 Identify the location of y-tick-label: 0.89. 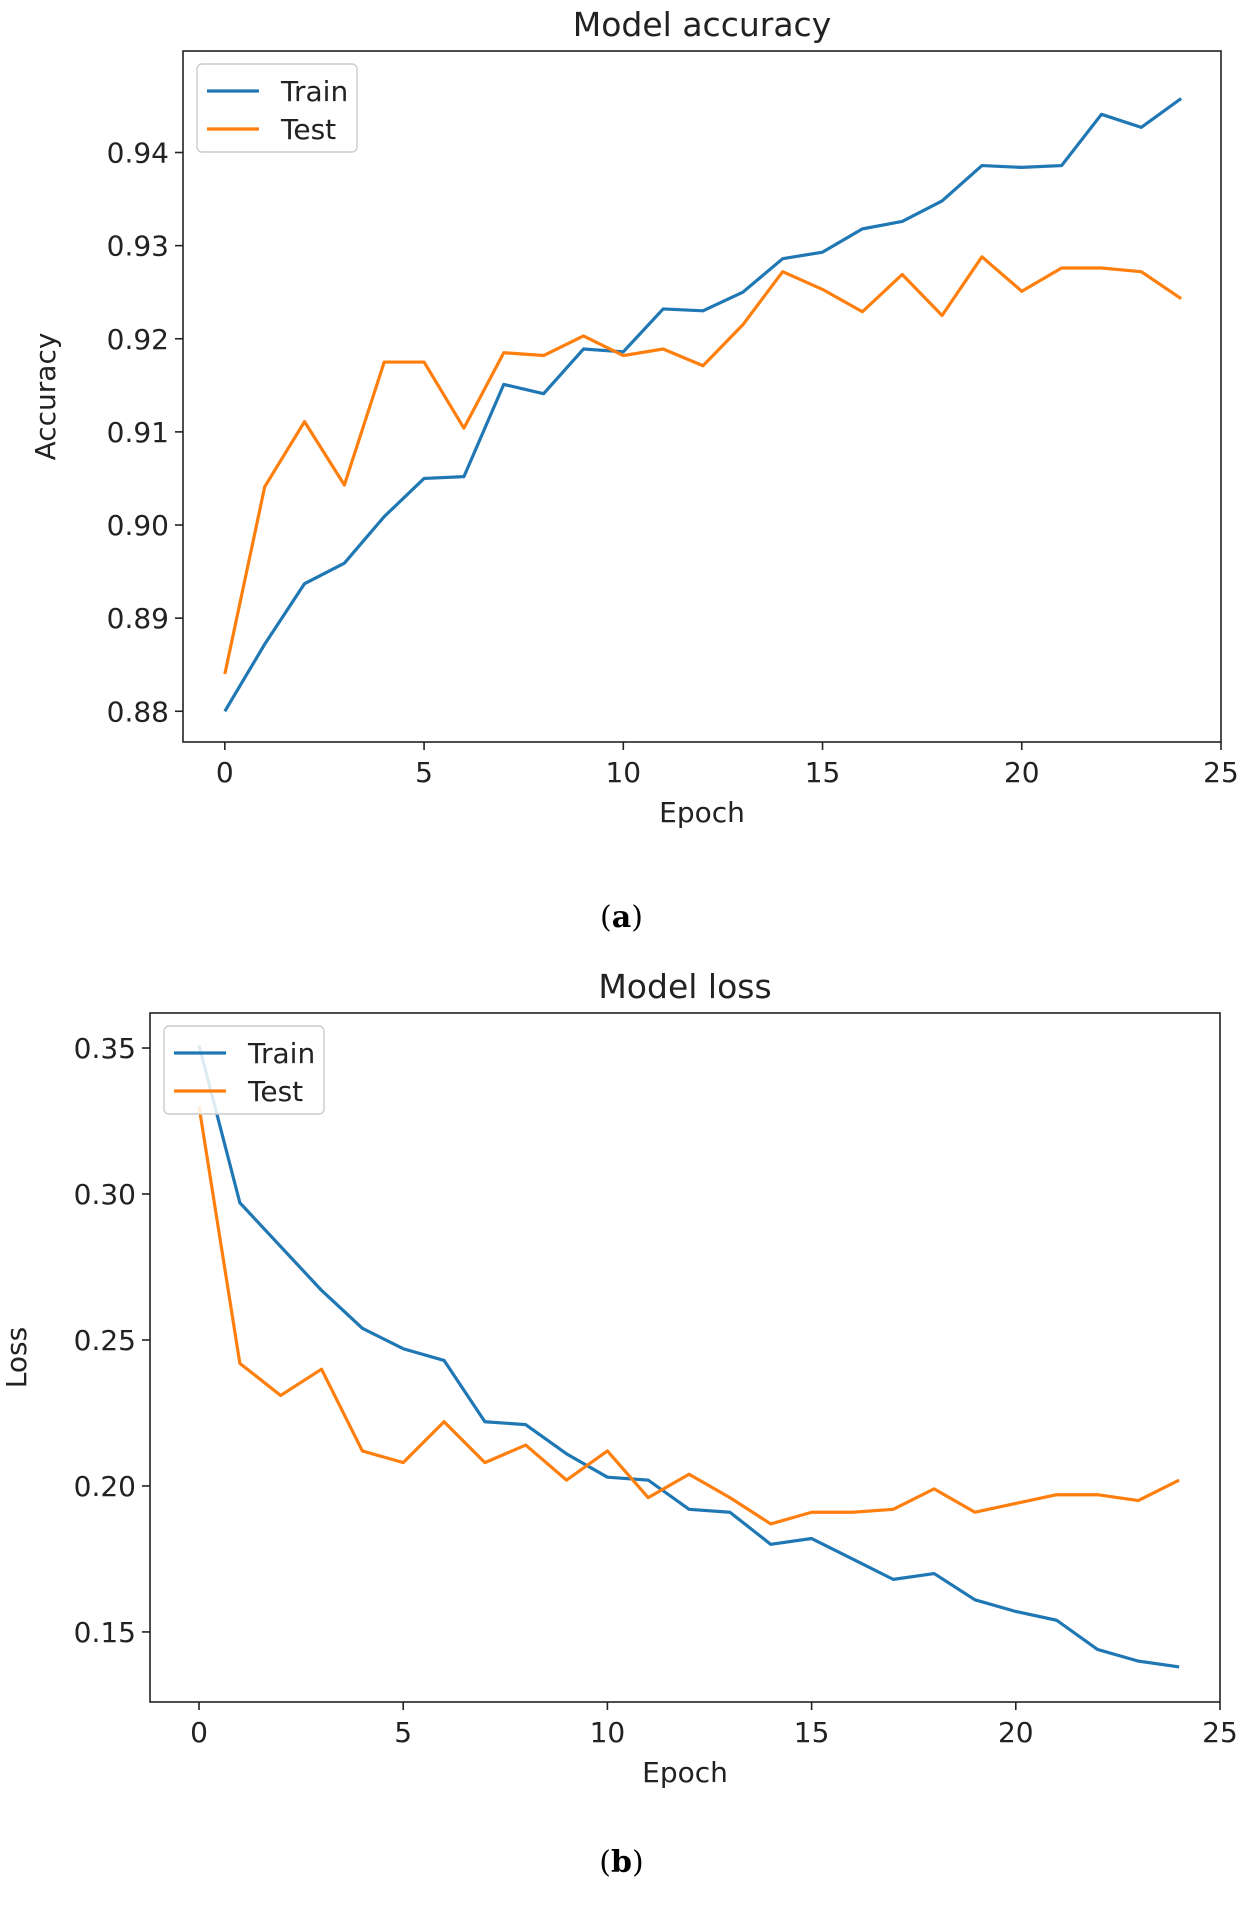
(138, 618).